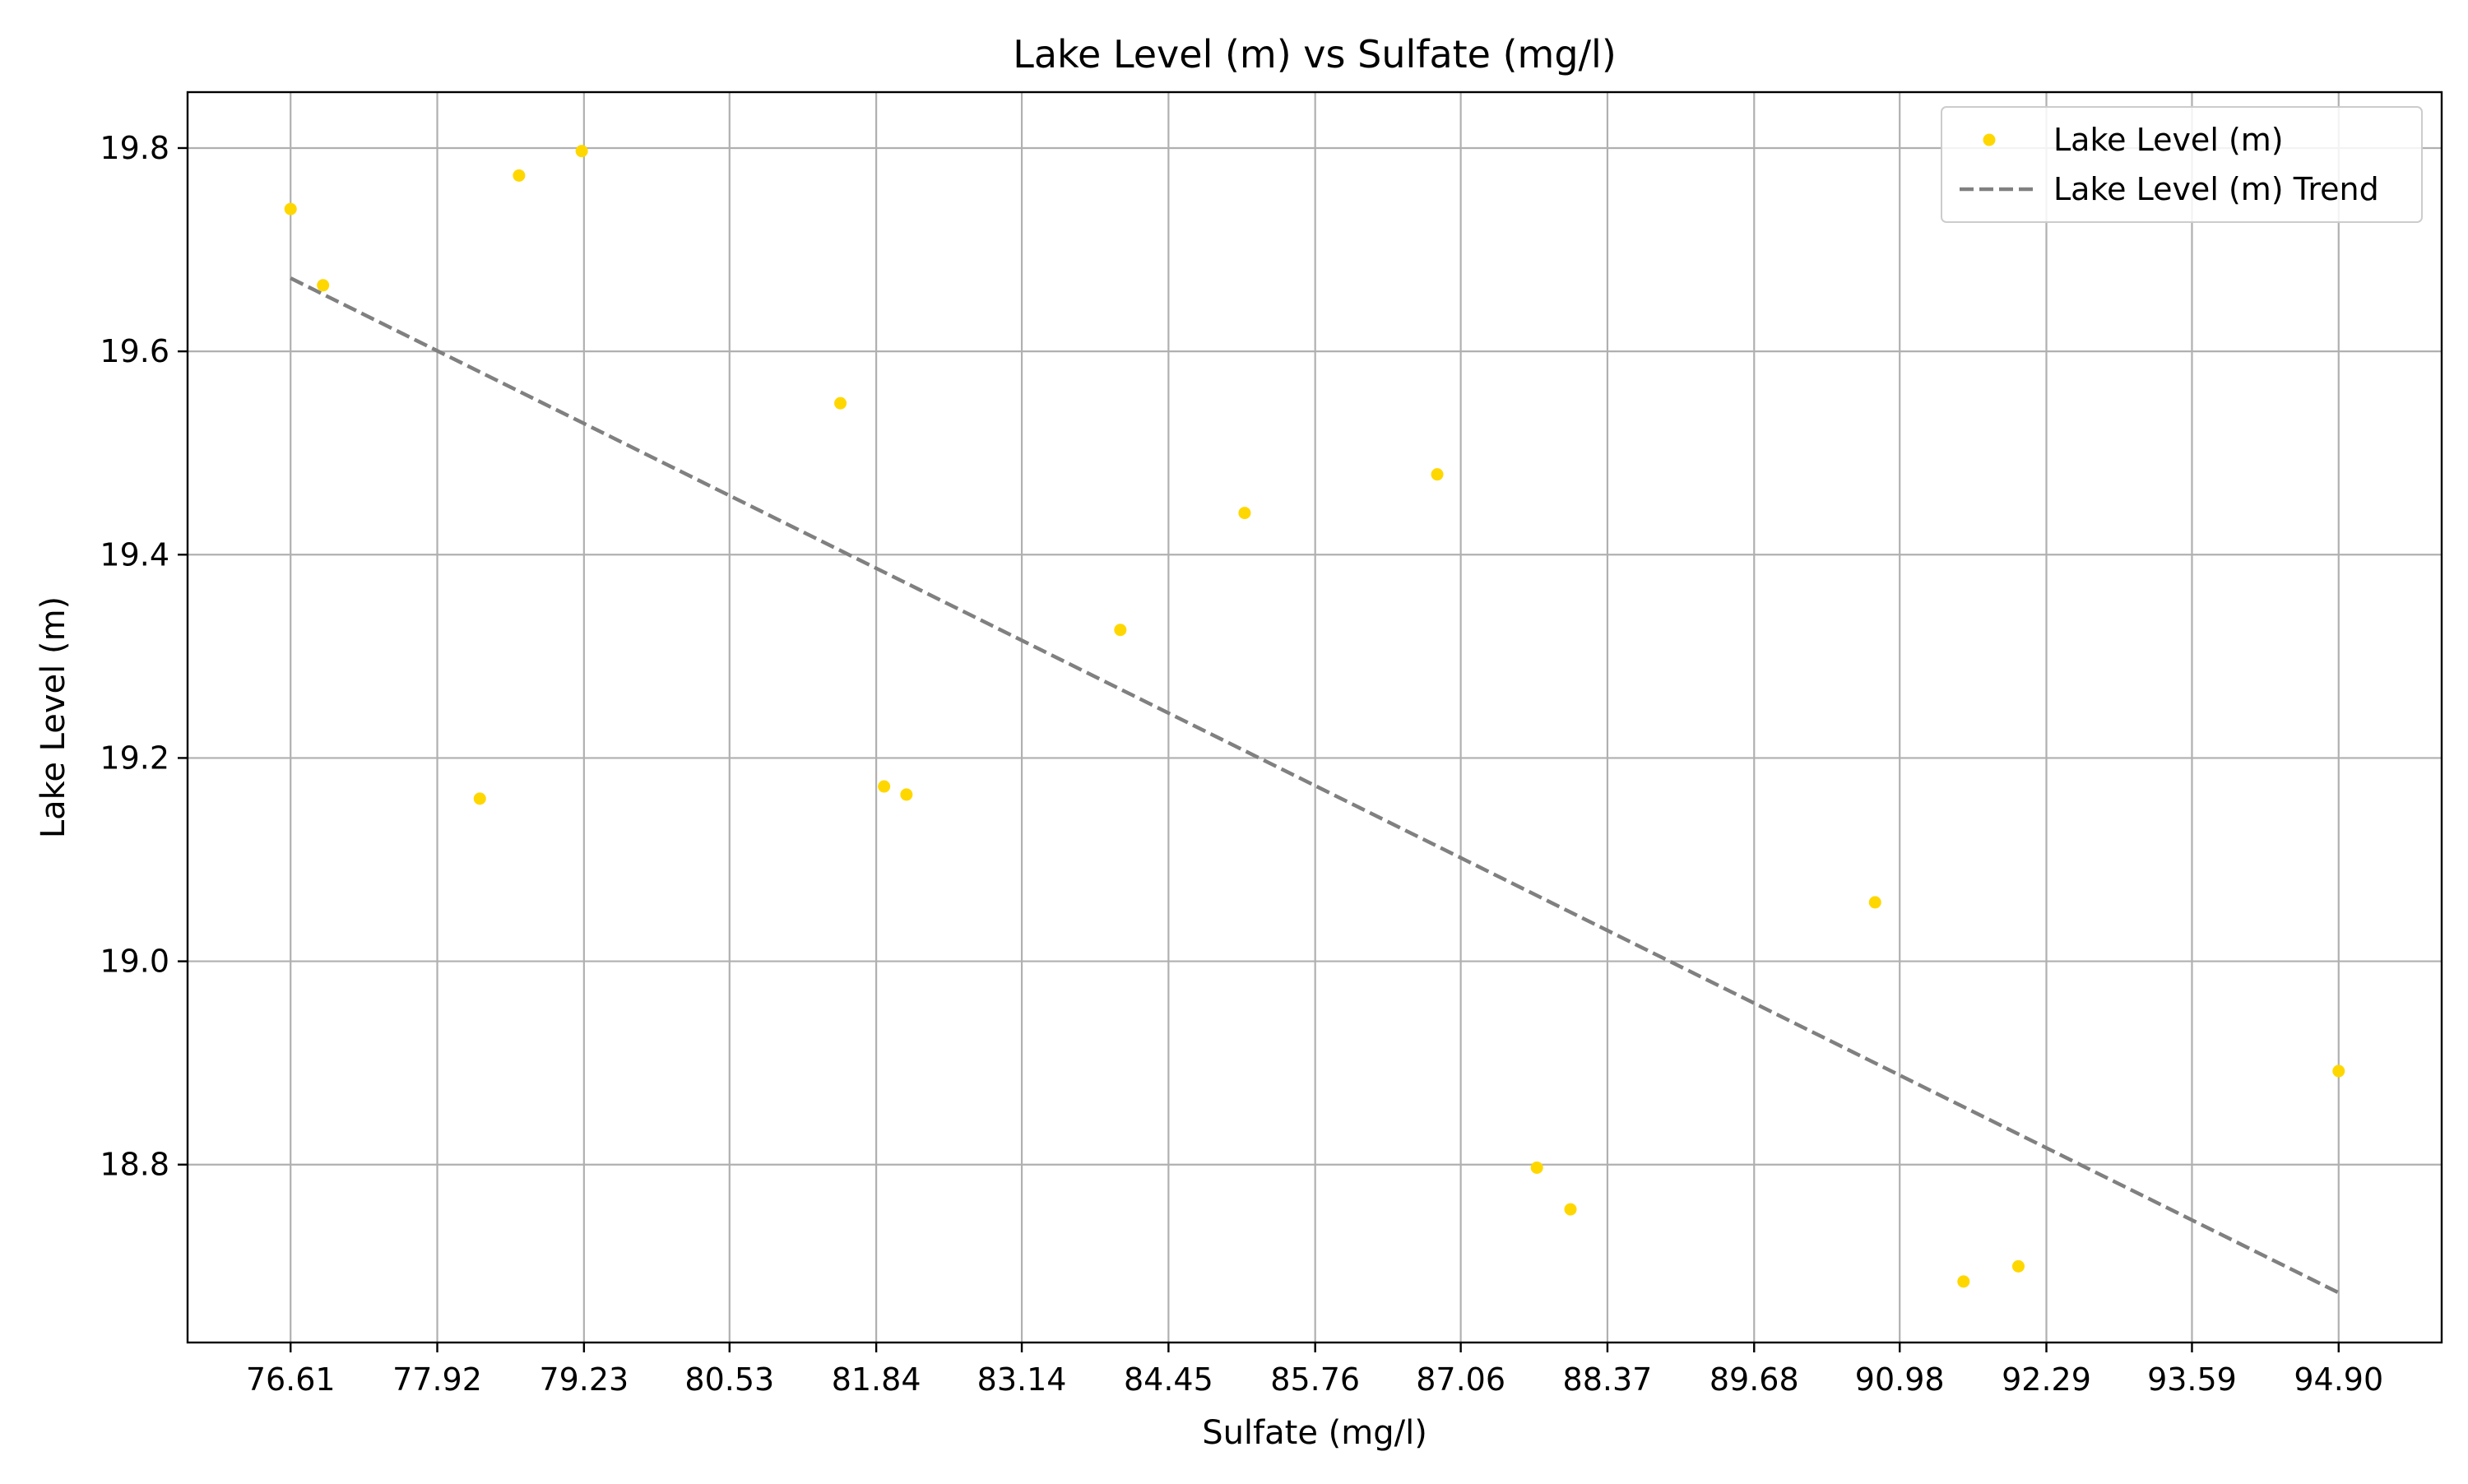 The image size is (2468, 1484). What do you see at coordinates (2046, 1379) in the screenshot?
I see `x-tick-label: 92.29` at bounding box center [2046, 1379].